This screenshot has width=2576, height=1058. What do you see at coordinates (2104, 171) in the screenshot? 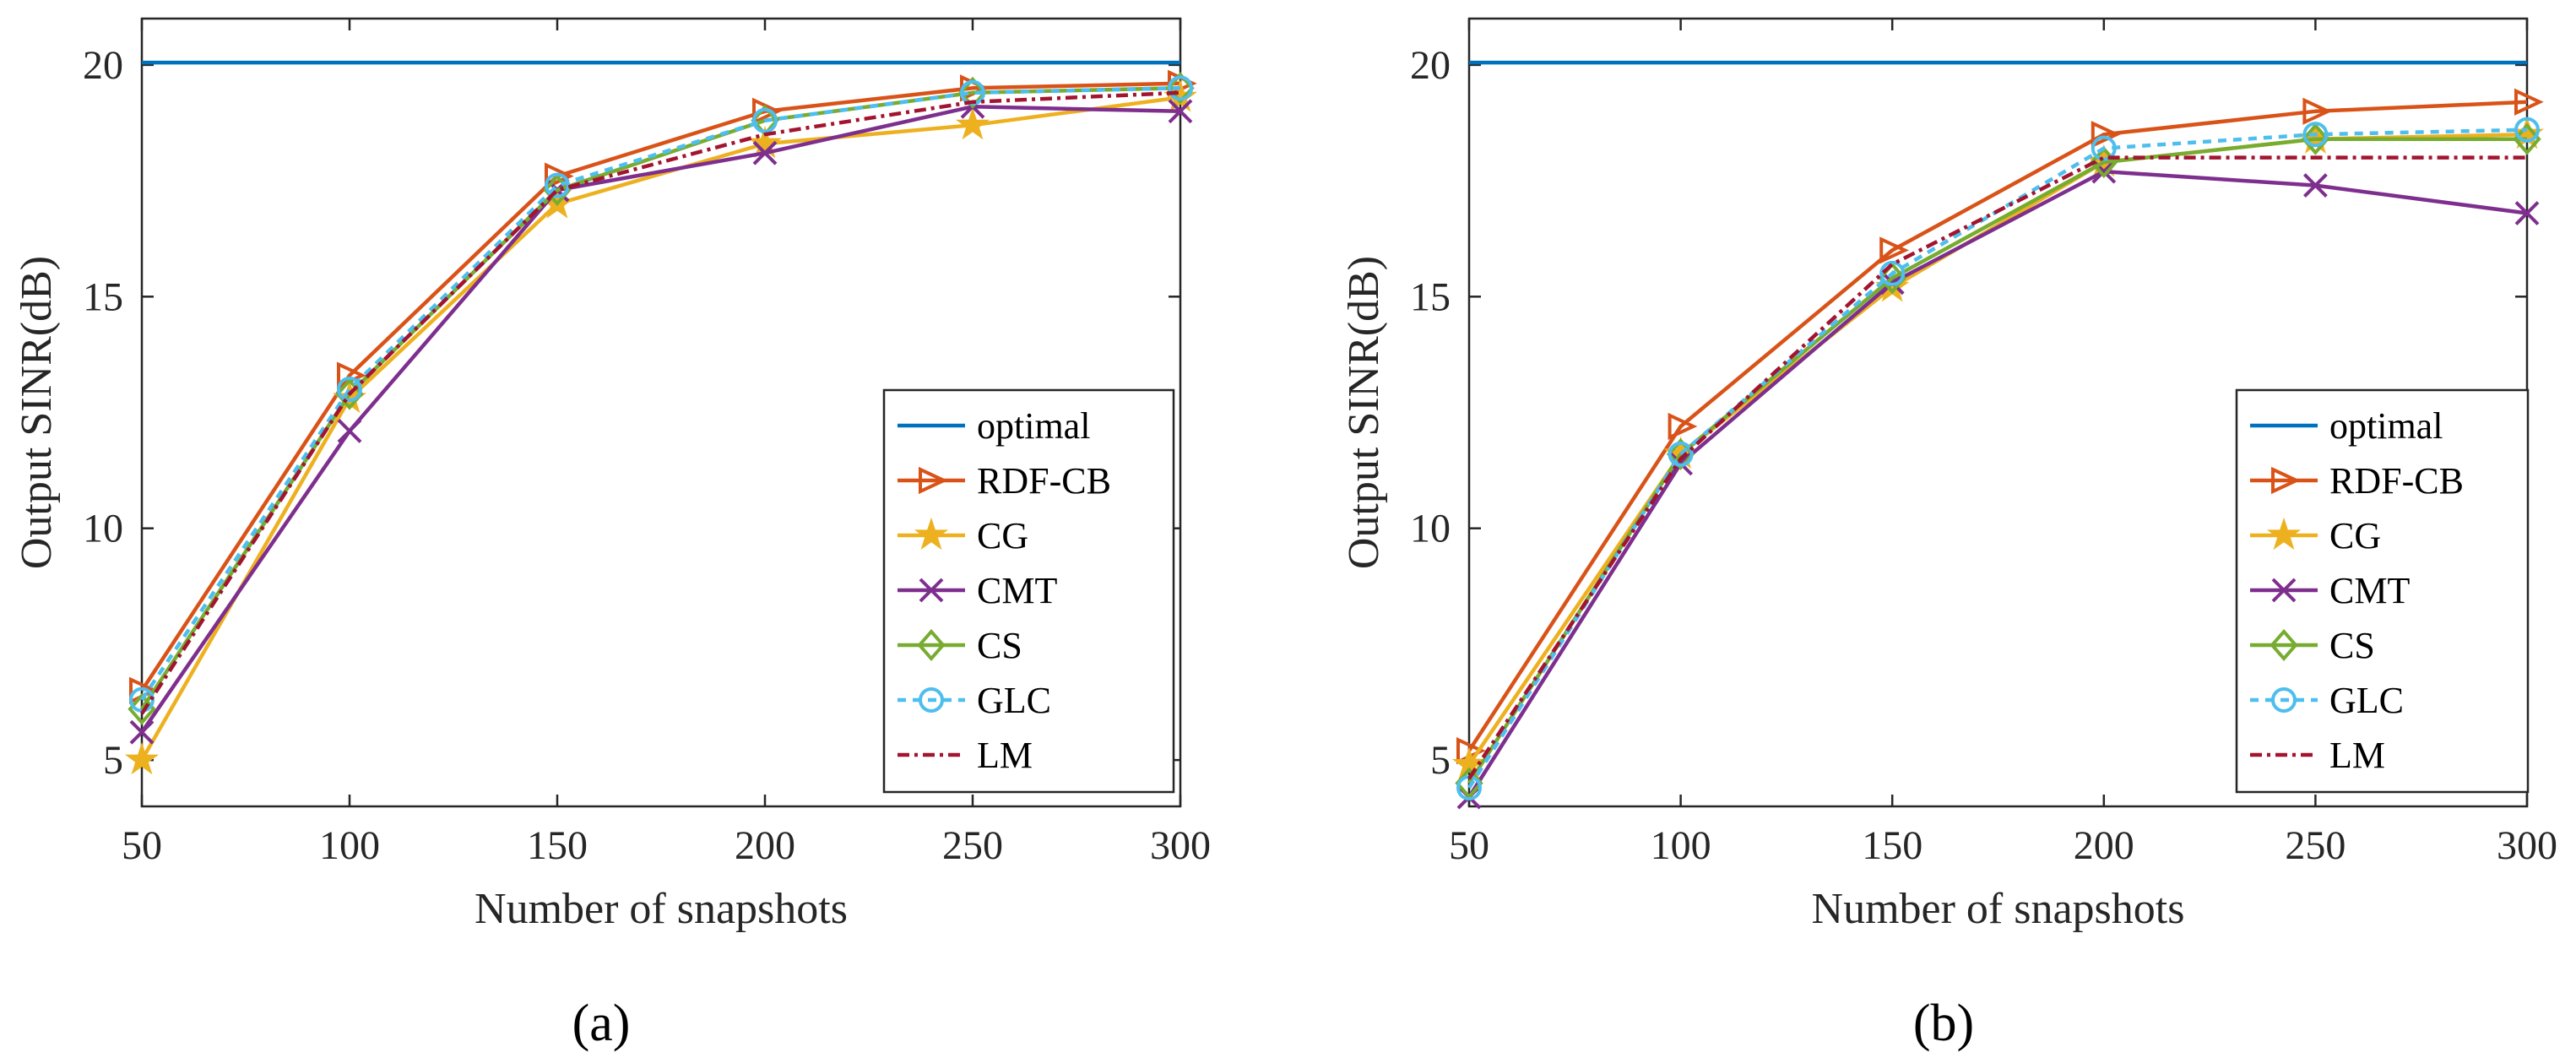
I see `panel-b-series-cmt-point-200-stroke2` at bounding box center [2104, 171].